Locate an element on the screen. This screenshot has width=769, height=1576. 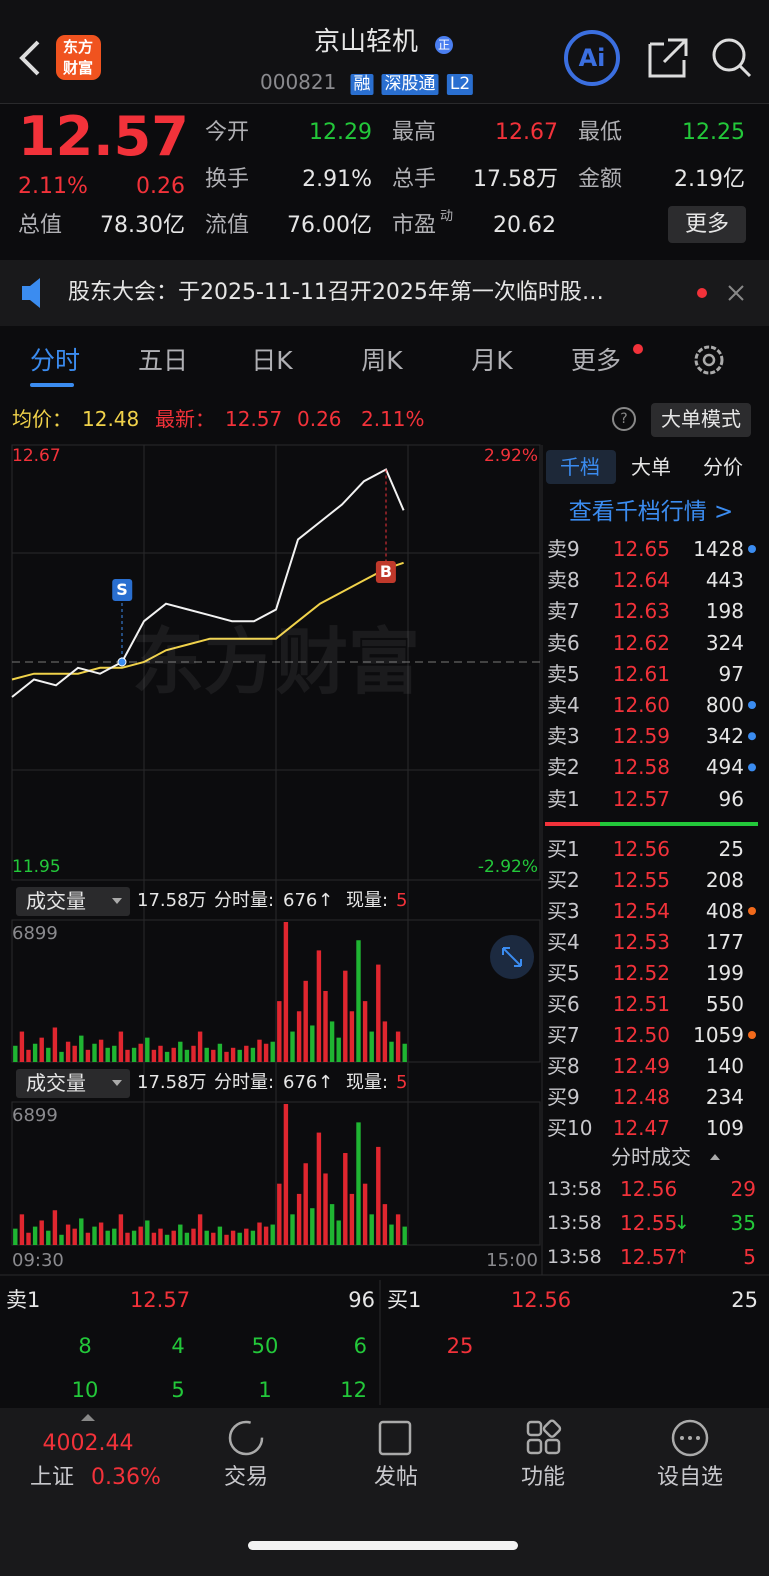
field-label: 今开 is located at coordinates (227, 132).